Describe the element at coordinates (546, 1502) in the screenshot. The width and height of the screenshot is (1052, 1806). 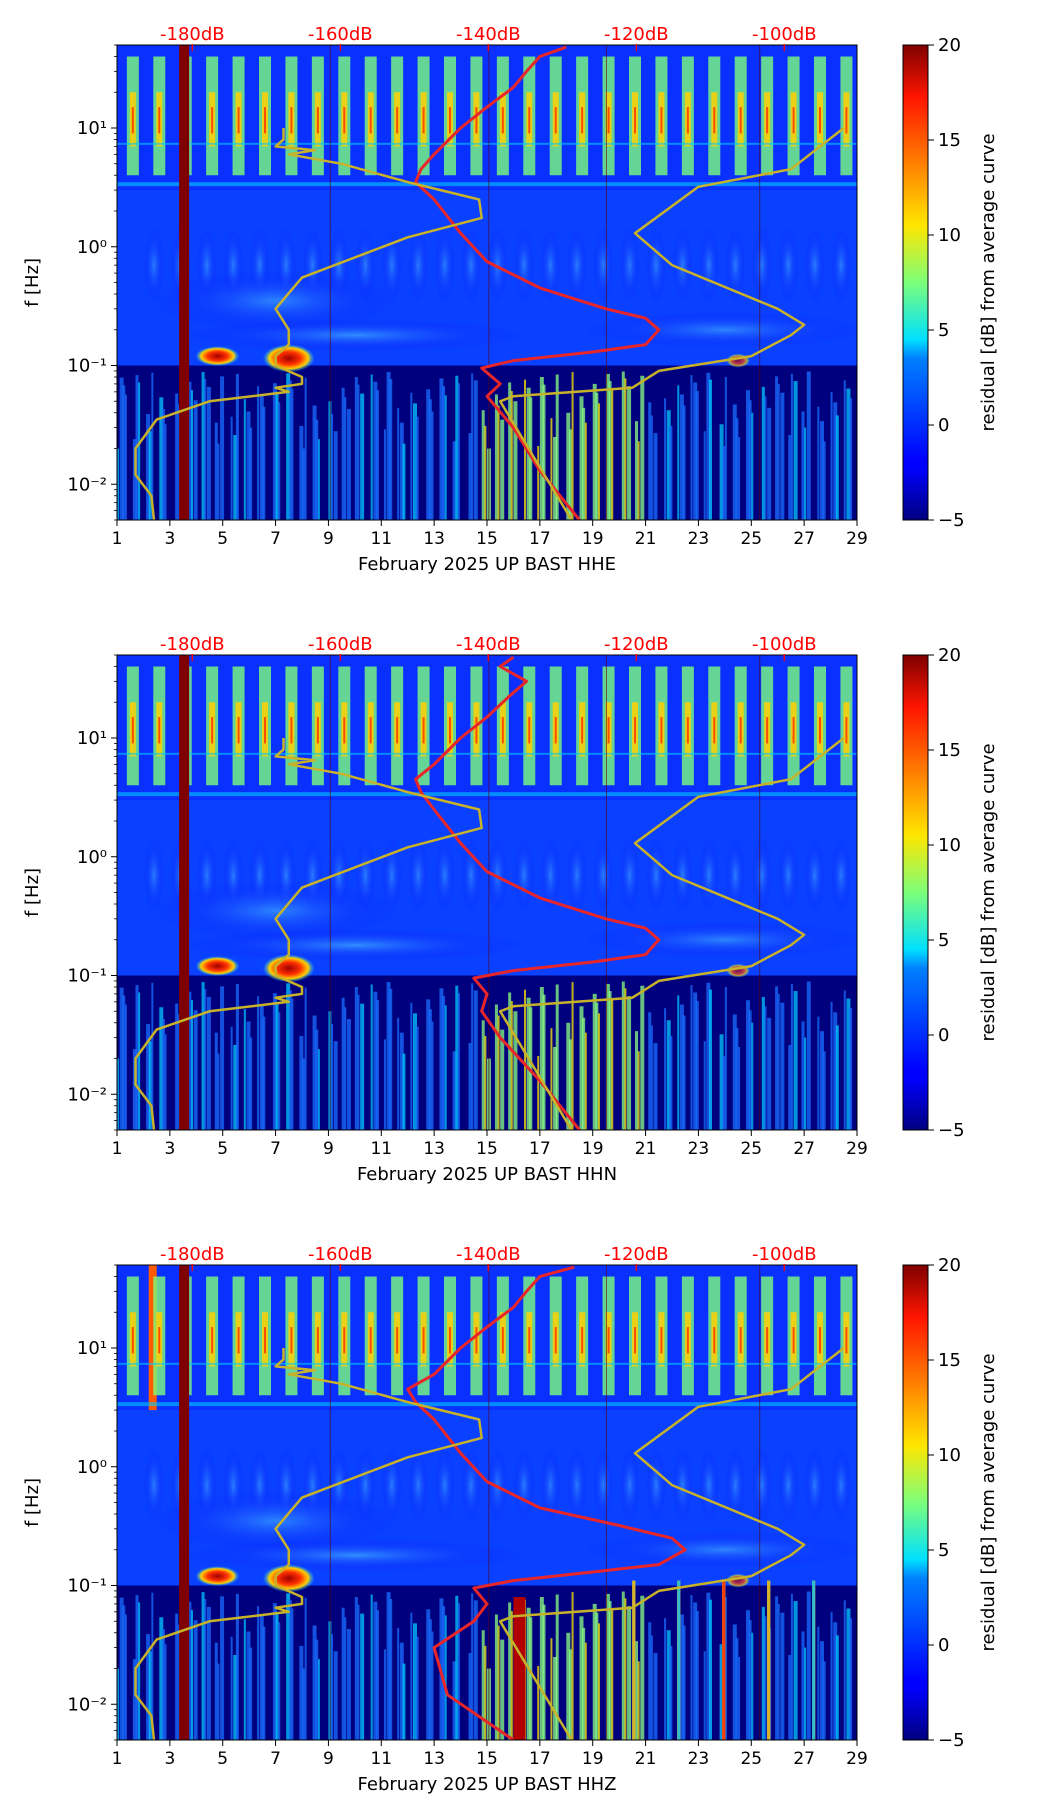
I see `median-psd-curve` at that location.